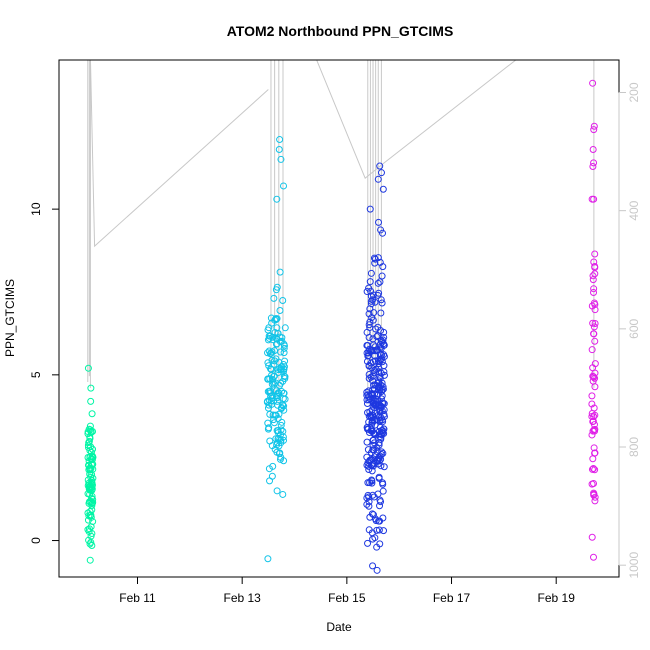 Image resolution: width=650 pixels, height=650 pixels. Describe the element at coordinates (634, 92) in the screenshot. I see `secondary-tick-label: 200` at that location.